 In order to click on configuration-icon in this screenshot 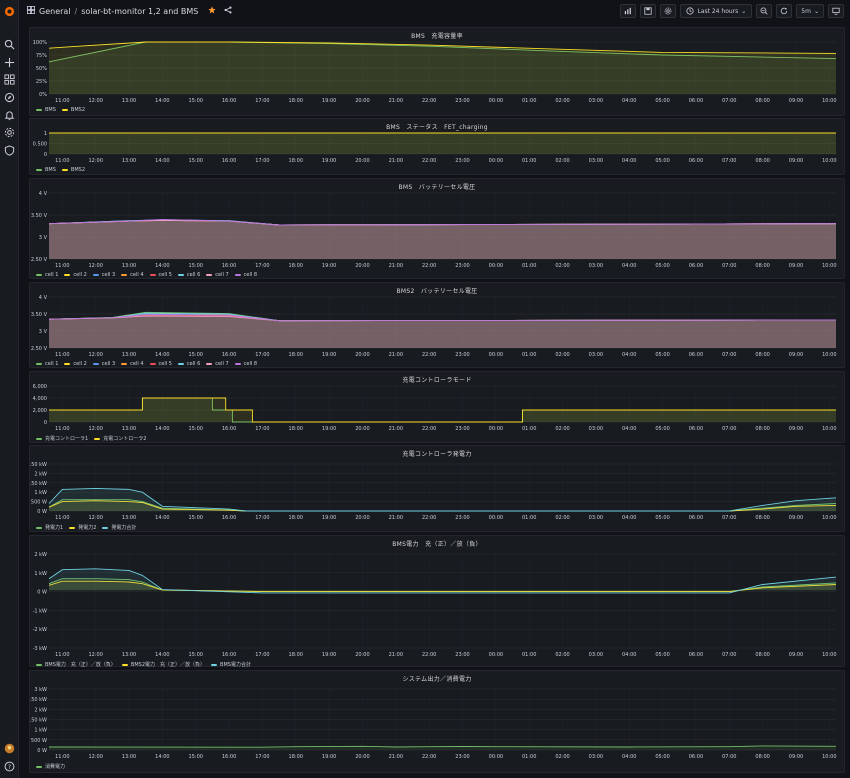, I will do `click(9, 132)`.